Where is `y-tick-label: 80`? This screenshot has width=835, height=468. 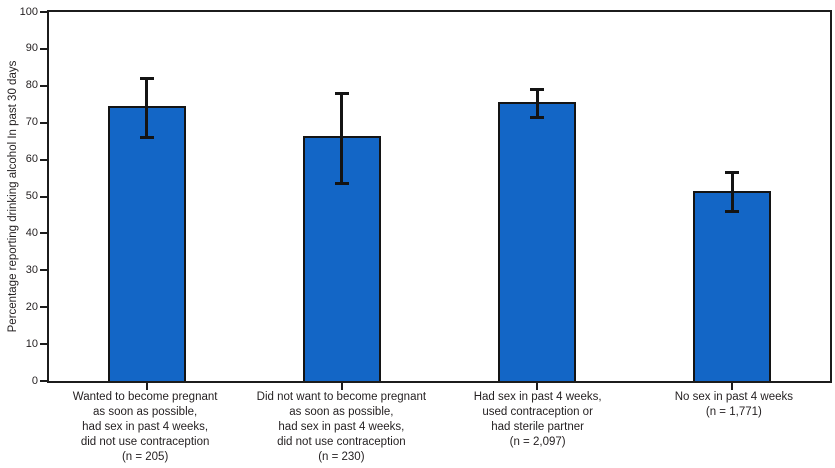 y-tick-label: 80 is located at coordinates (31, 85).